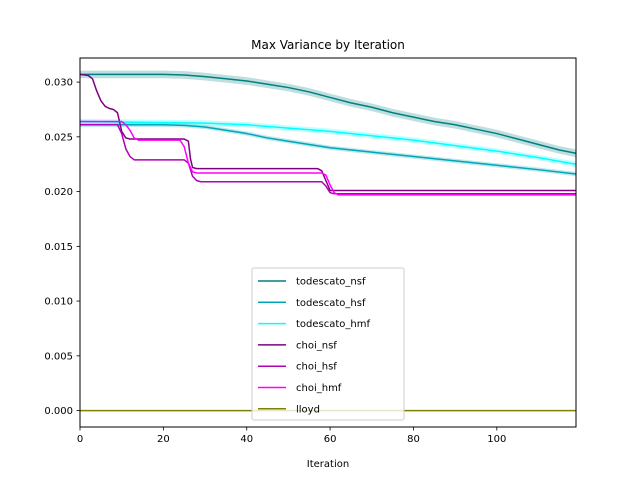 The width and height of the screenshot is (640, 480). I want to click on legend-label-todescato-hsf: todescato_hsf, so click(331, 303).